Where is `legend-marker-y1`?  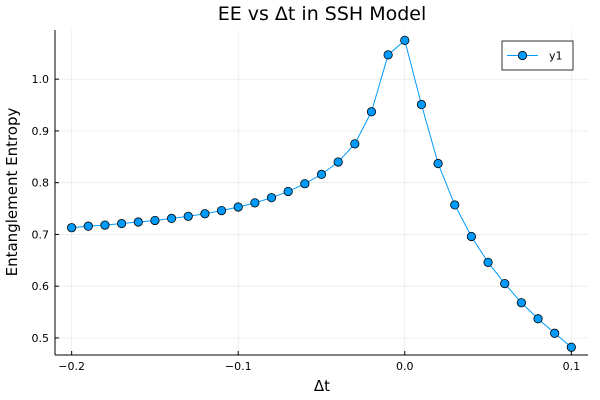
legend-marker-y1 is located at coordinates (522, 55).